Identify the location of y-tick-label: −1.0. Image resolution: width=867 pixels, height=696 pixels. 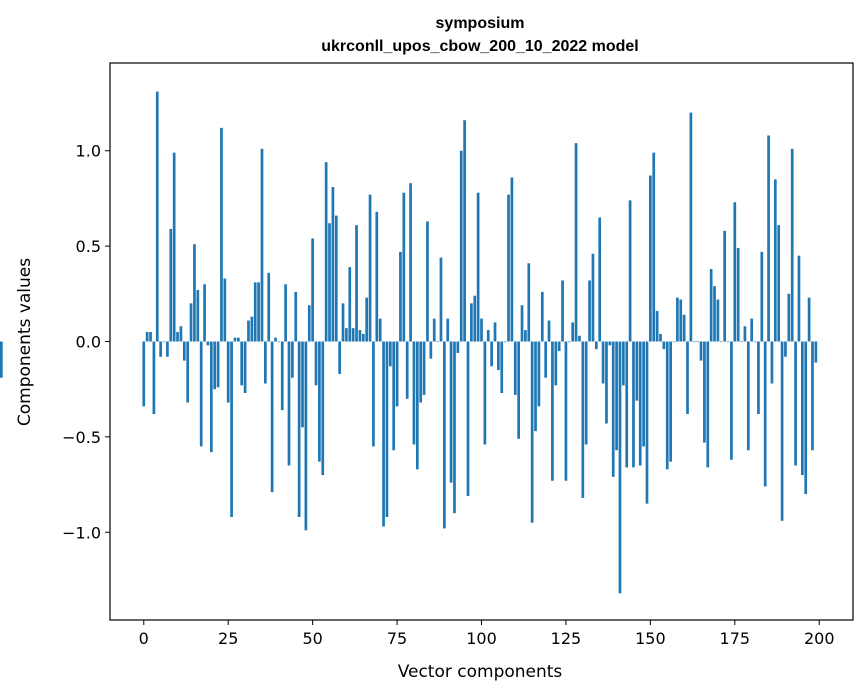
(81, 532).